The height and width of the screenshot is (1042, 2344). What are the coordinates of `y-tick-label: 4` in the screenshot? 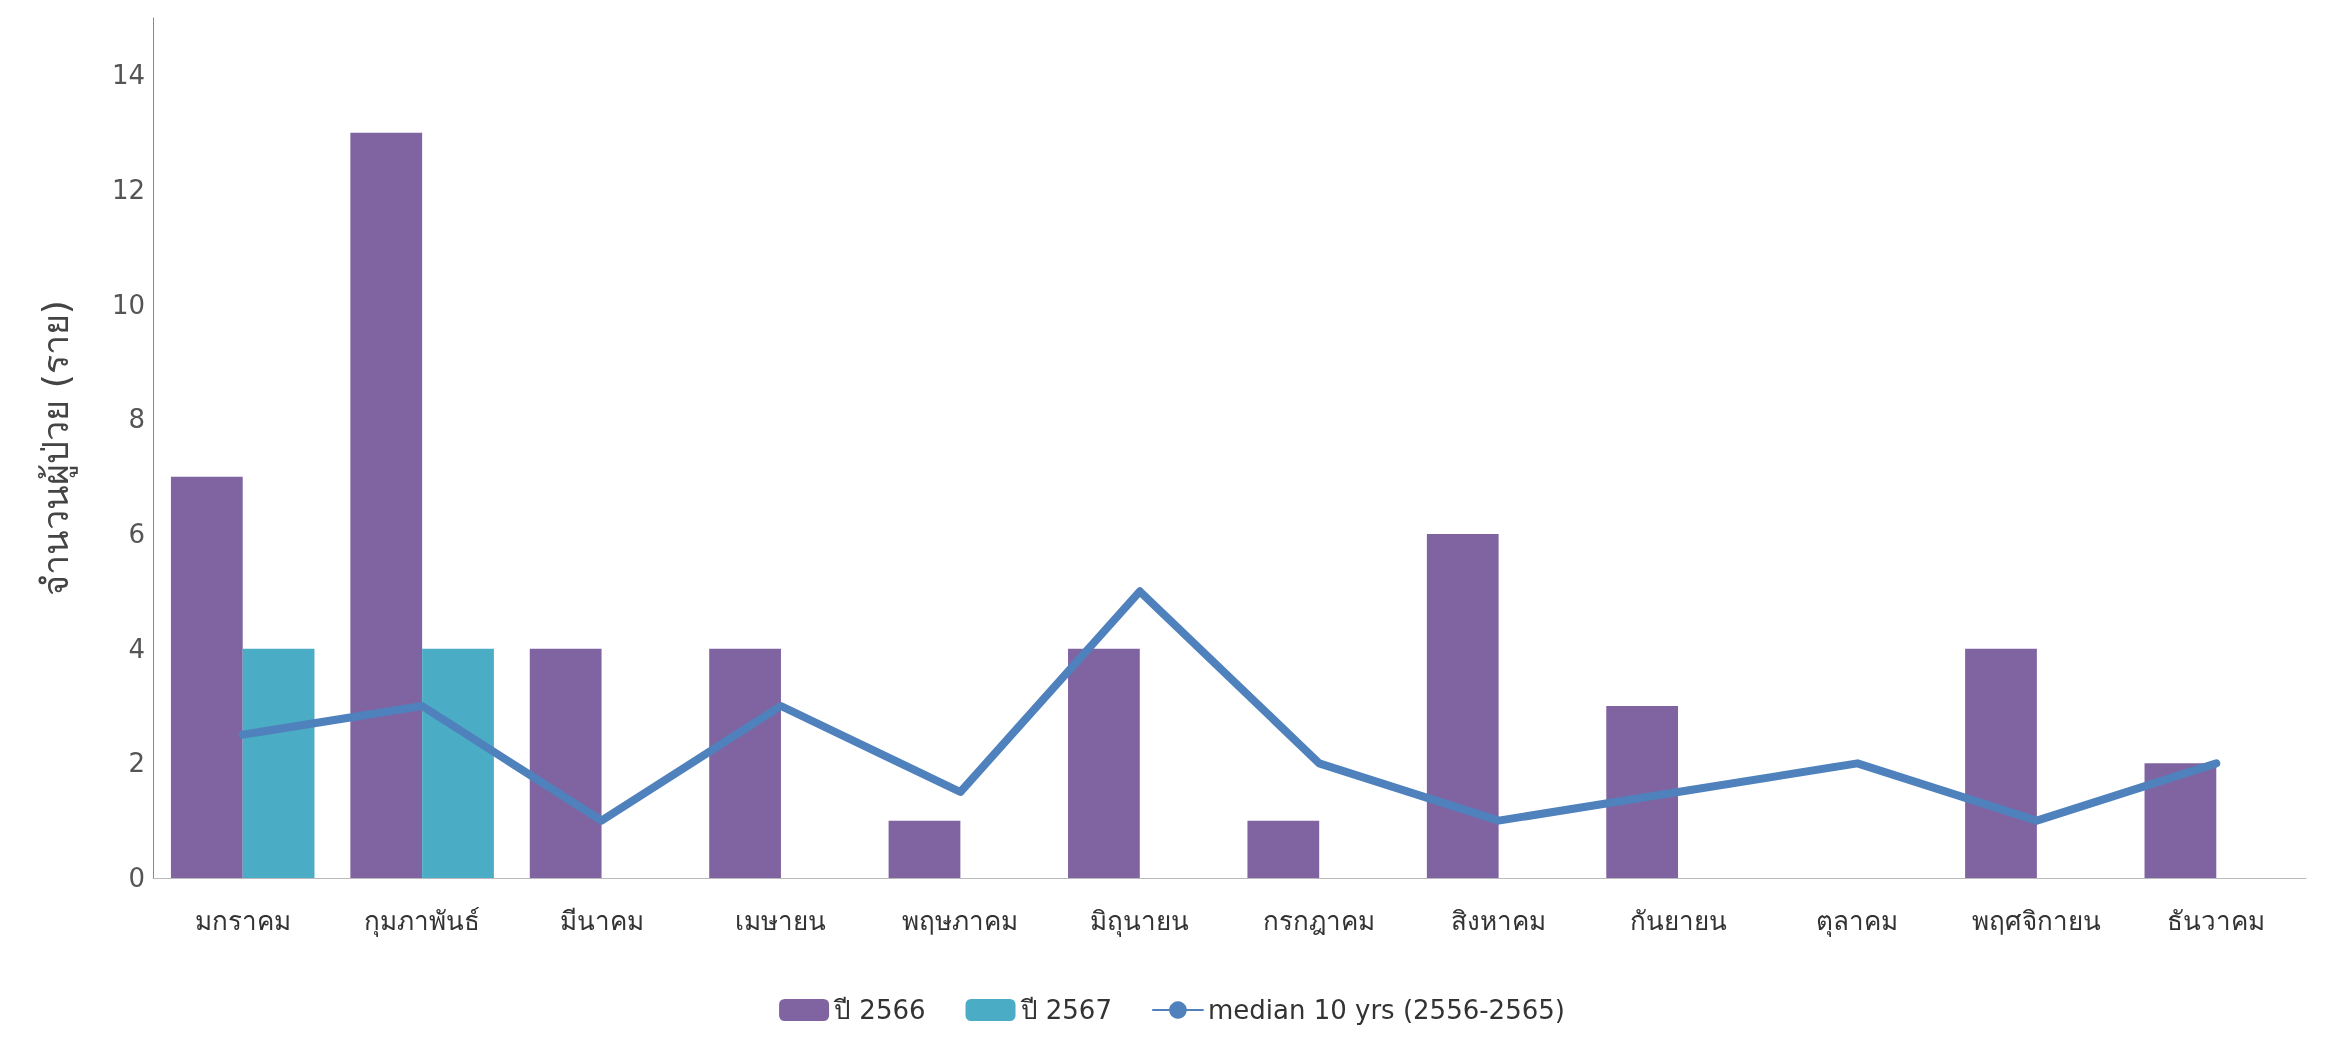 It's located at (136, 648).